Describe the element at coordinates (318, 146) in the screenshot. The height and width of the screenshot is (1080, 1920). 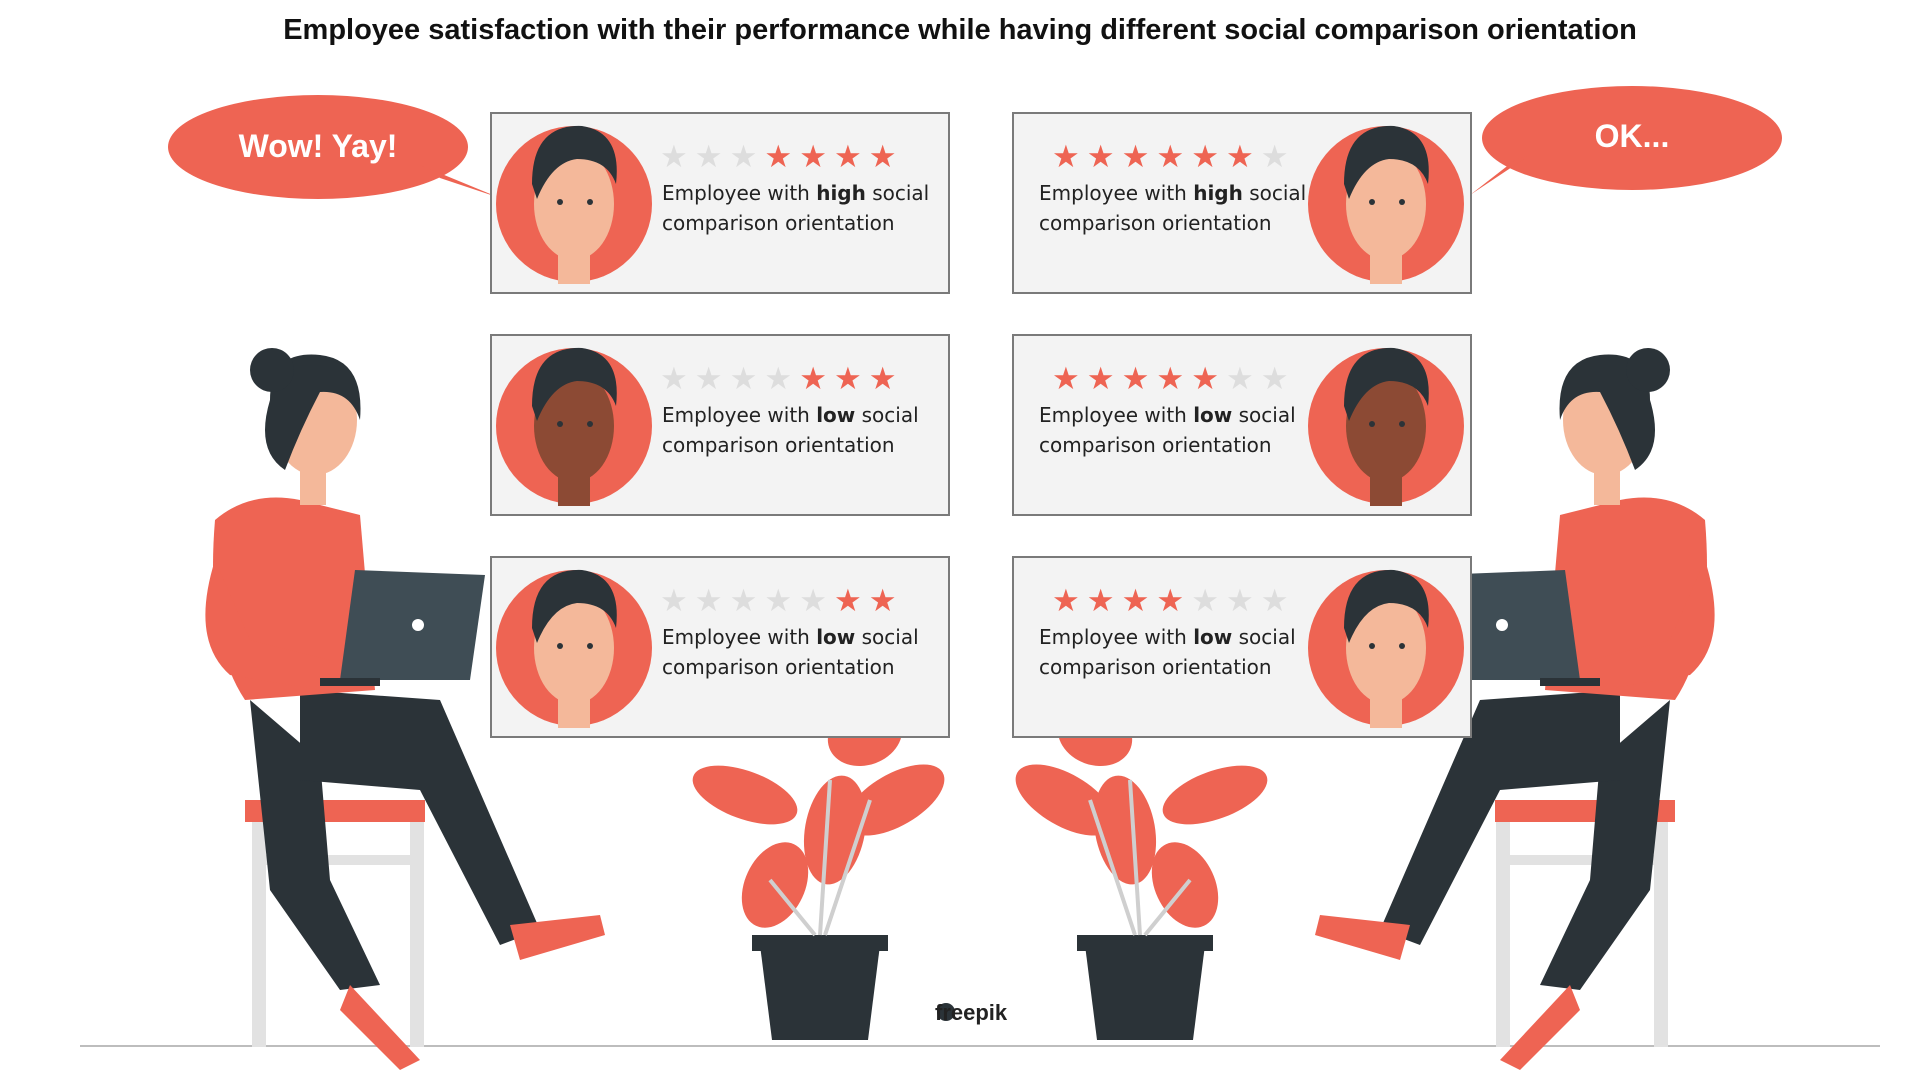
I see `bubble-left-text: Wow! Yay!` at that location.